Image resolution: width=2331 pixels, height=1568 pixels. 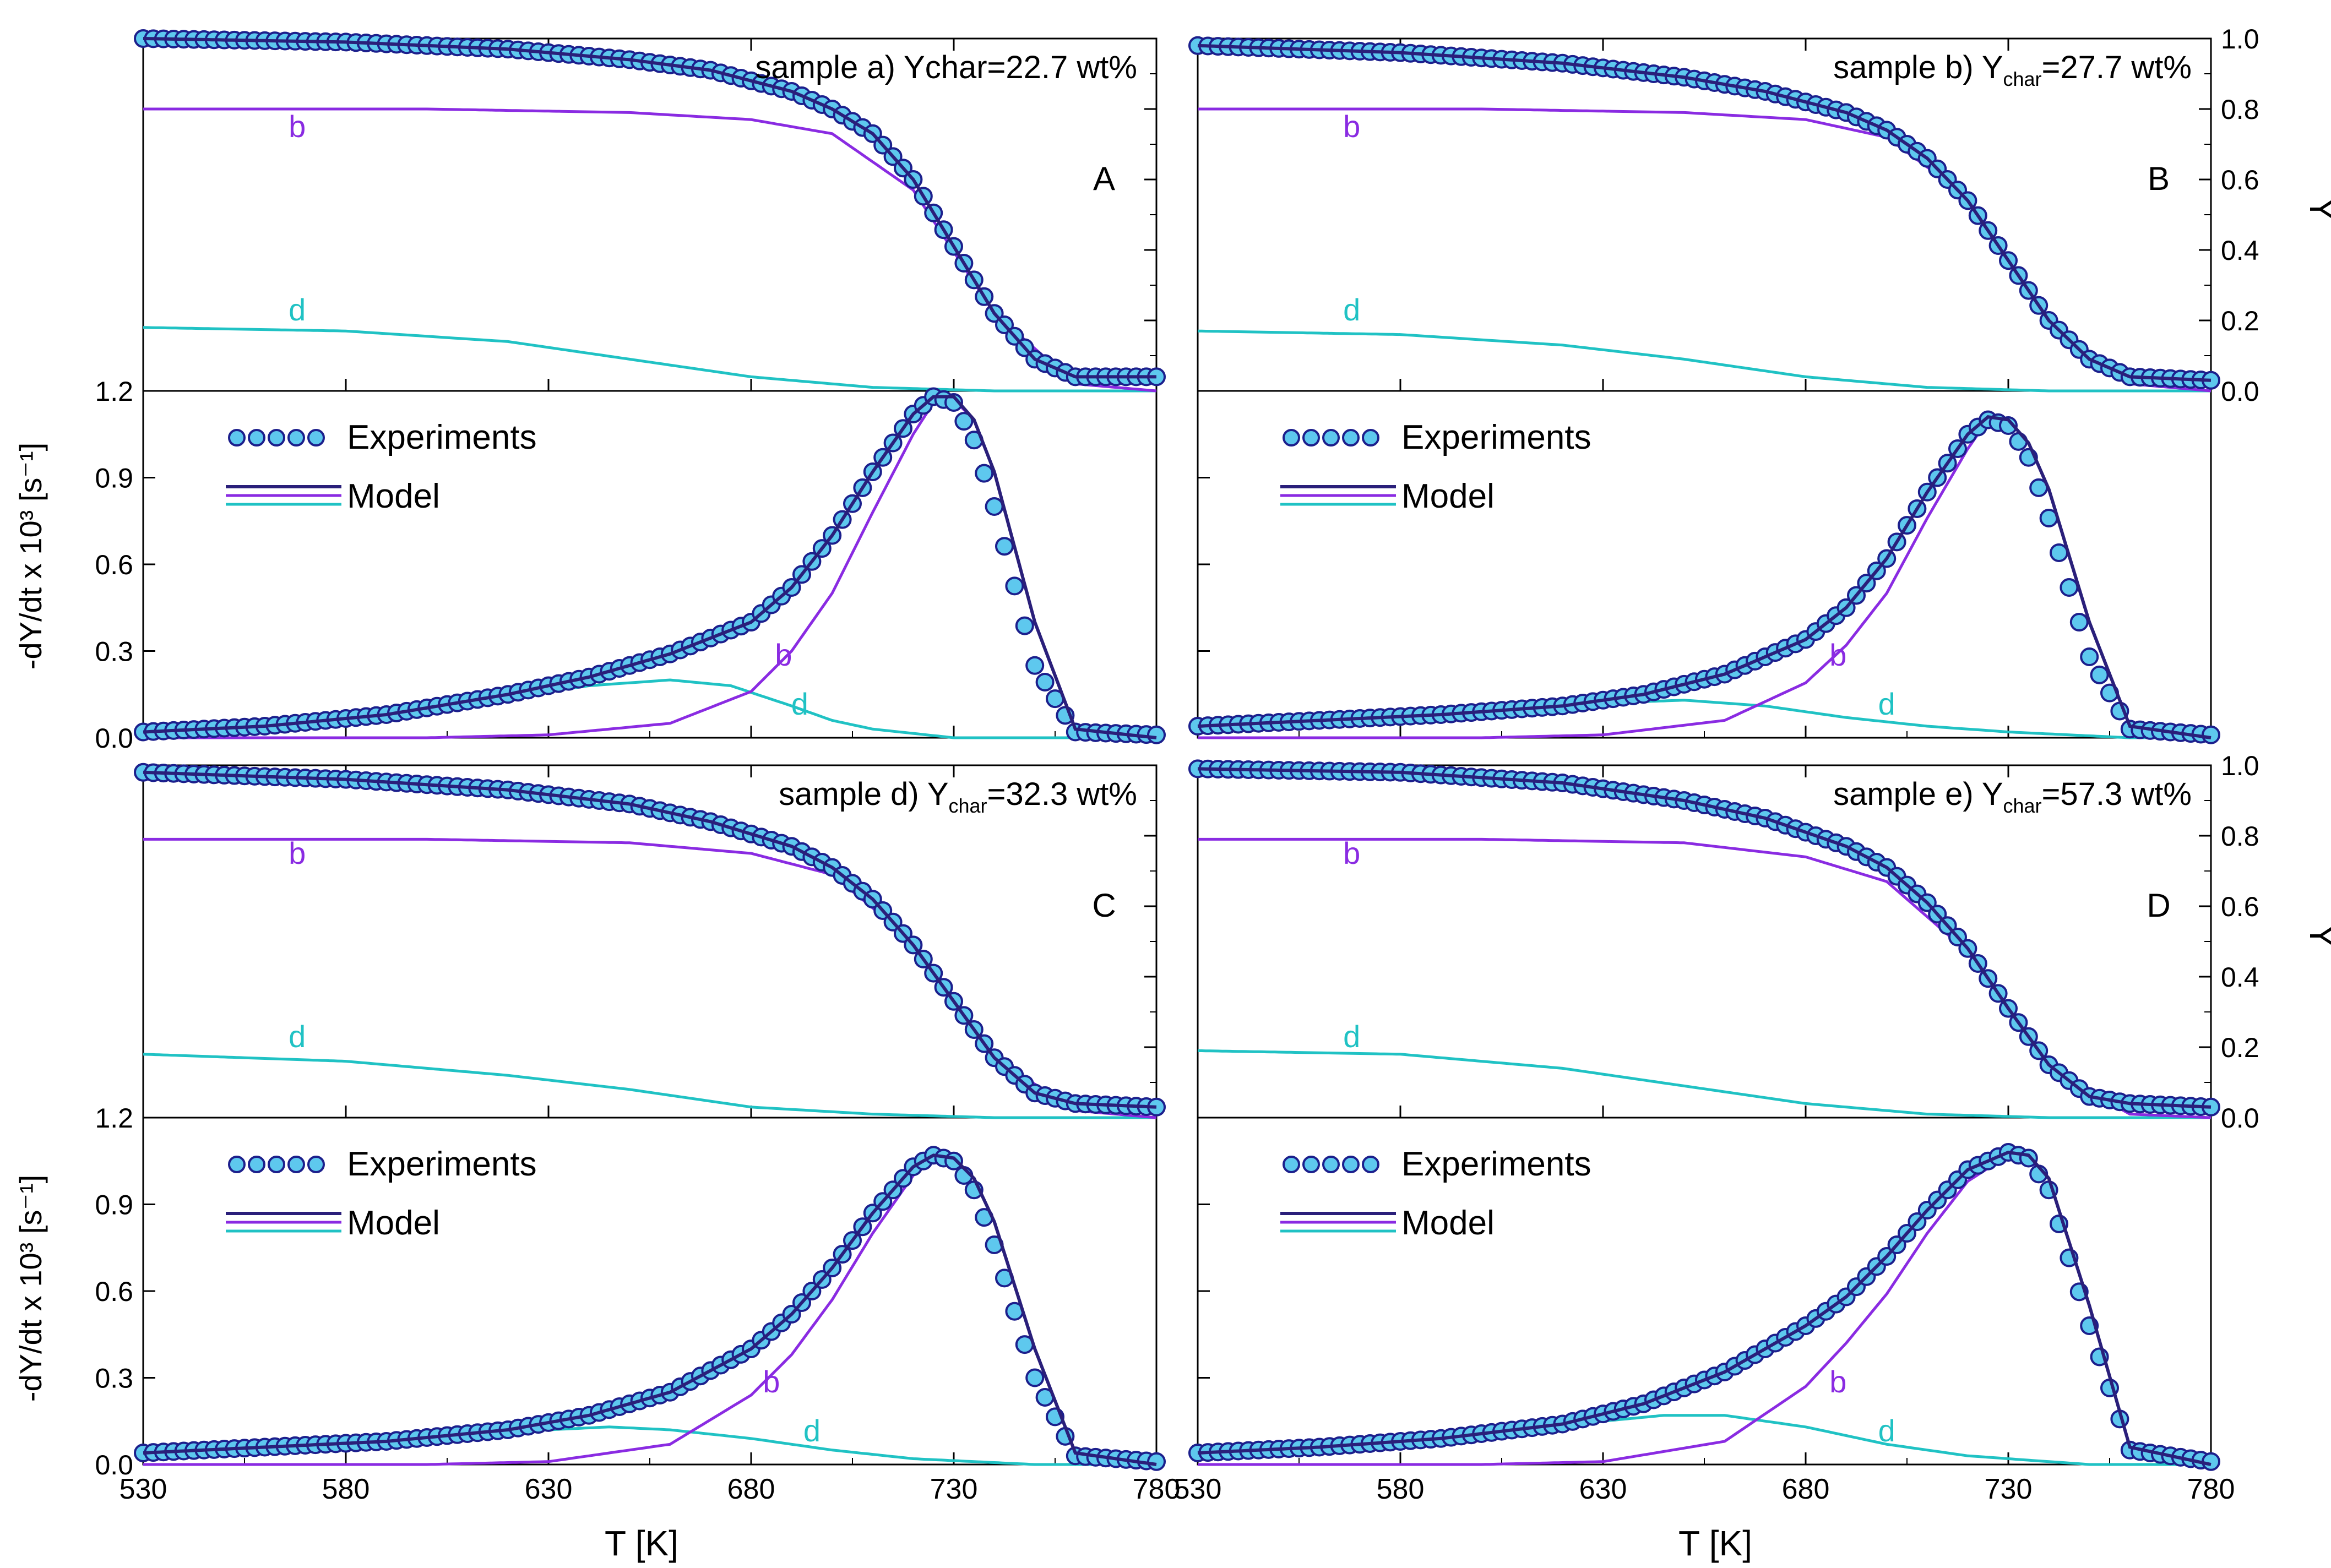 What do you see at coordinates (1715, 1543) in the screenshot?
I see `x-axis-label-right: T [K]` at bounding box center [1715, 1543].